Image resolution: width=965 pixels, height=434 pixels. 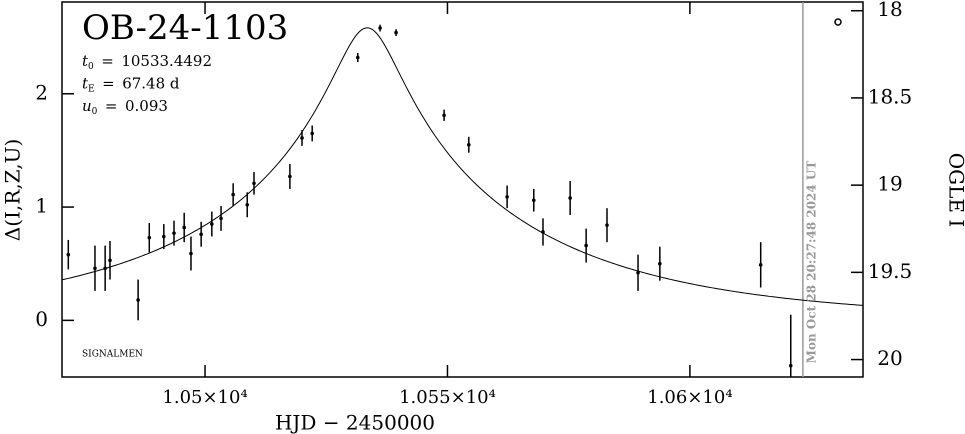 I want to click on y2-axis-label: OGLE I, so click(x=955, y=190).